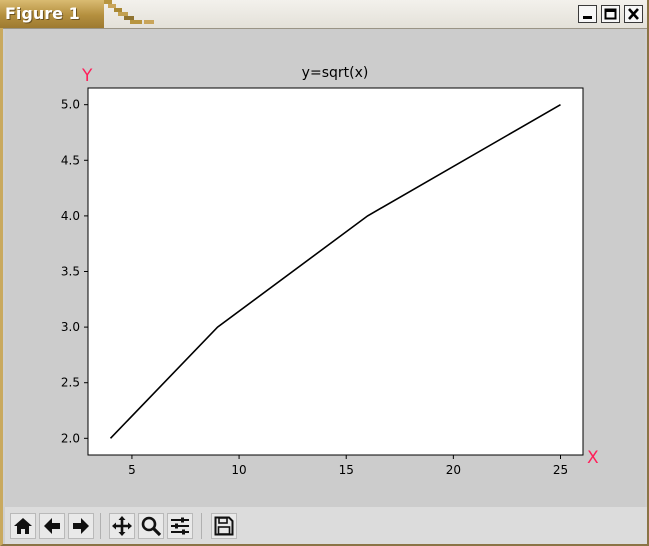 This screenshot has height=546, width=649. I want to click on pan-move-icon, so click(122, 526).